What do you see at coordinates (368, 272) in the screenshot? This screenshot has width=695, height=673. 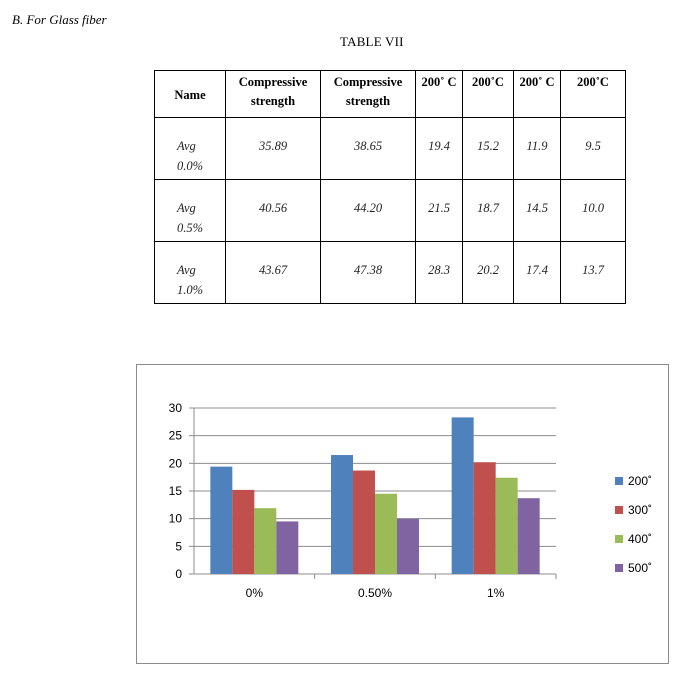 I see `table-cell: 47.38` at bounding box center [368, 272].